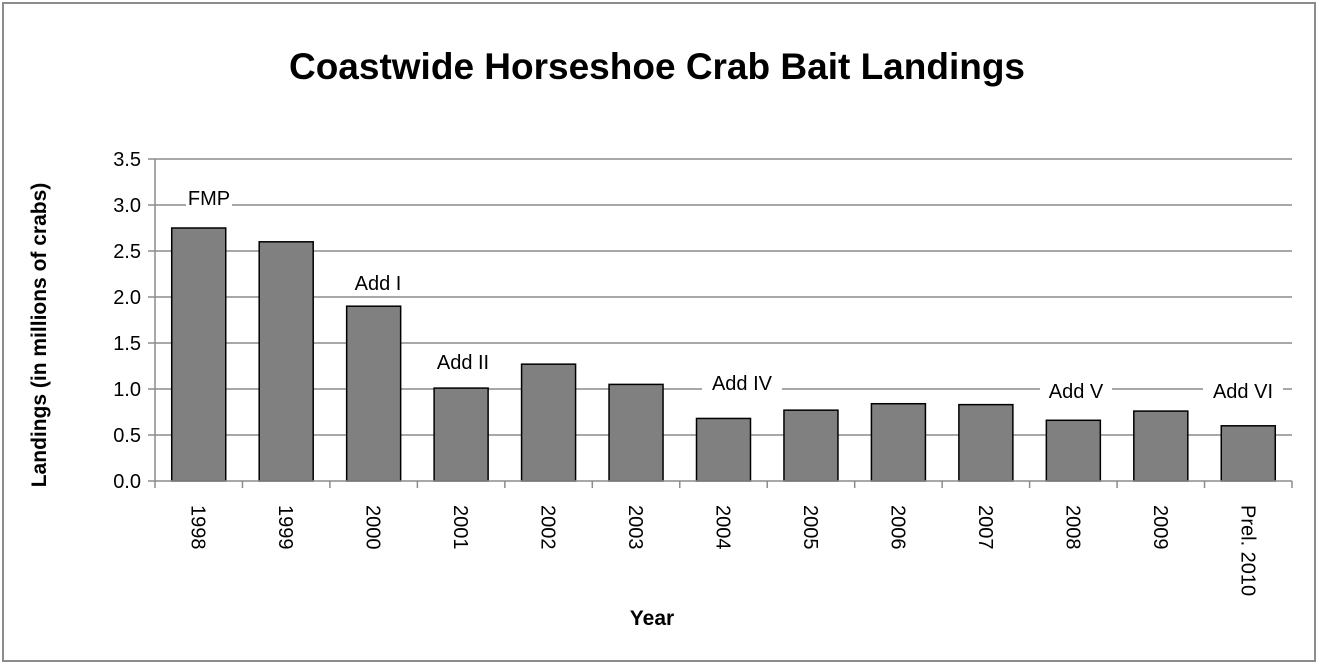  Describe the element at coordinates (286, 361) in the screenshot. I see `bar-1999` at that location.